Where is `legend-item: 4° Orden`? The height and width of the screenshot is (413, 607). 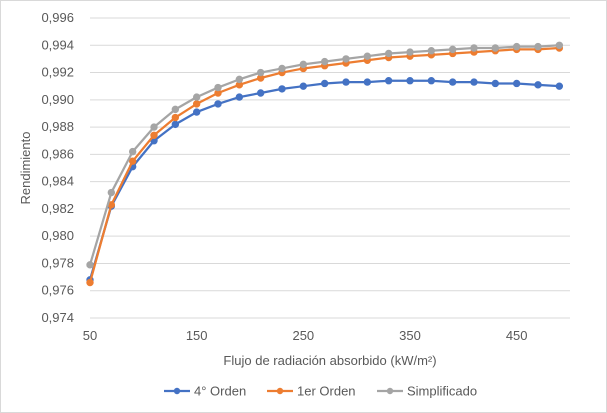 legend-item: 4° Orden is located at coordinates (205, 391).